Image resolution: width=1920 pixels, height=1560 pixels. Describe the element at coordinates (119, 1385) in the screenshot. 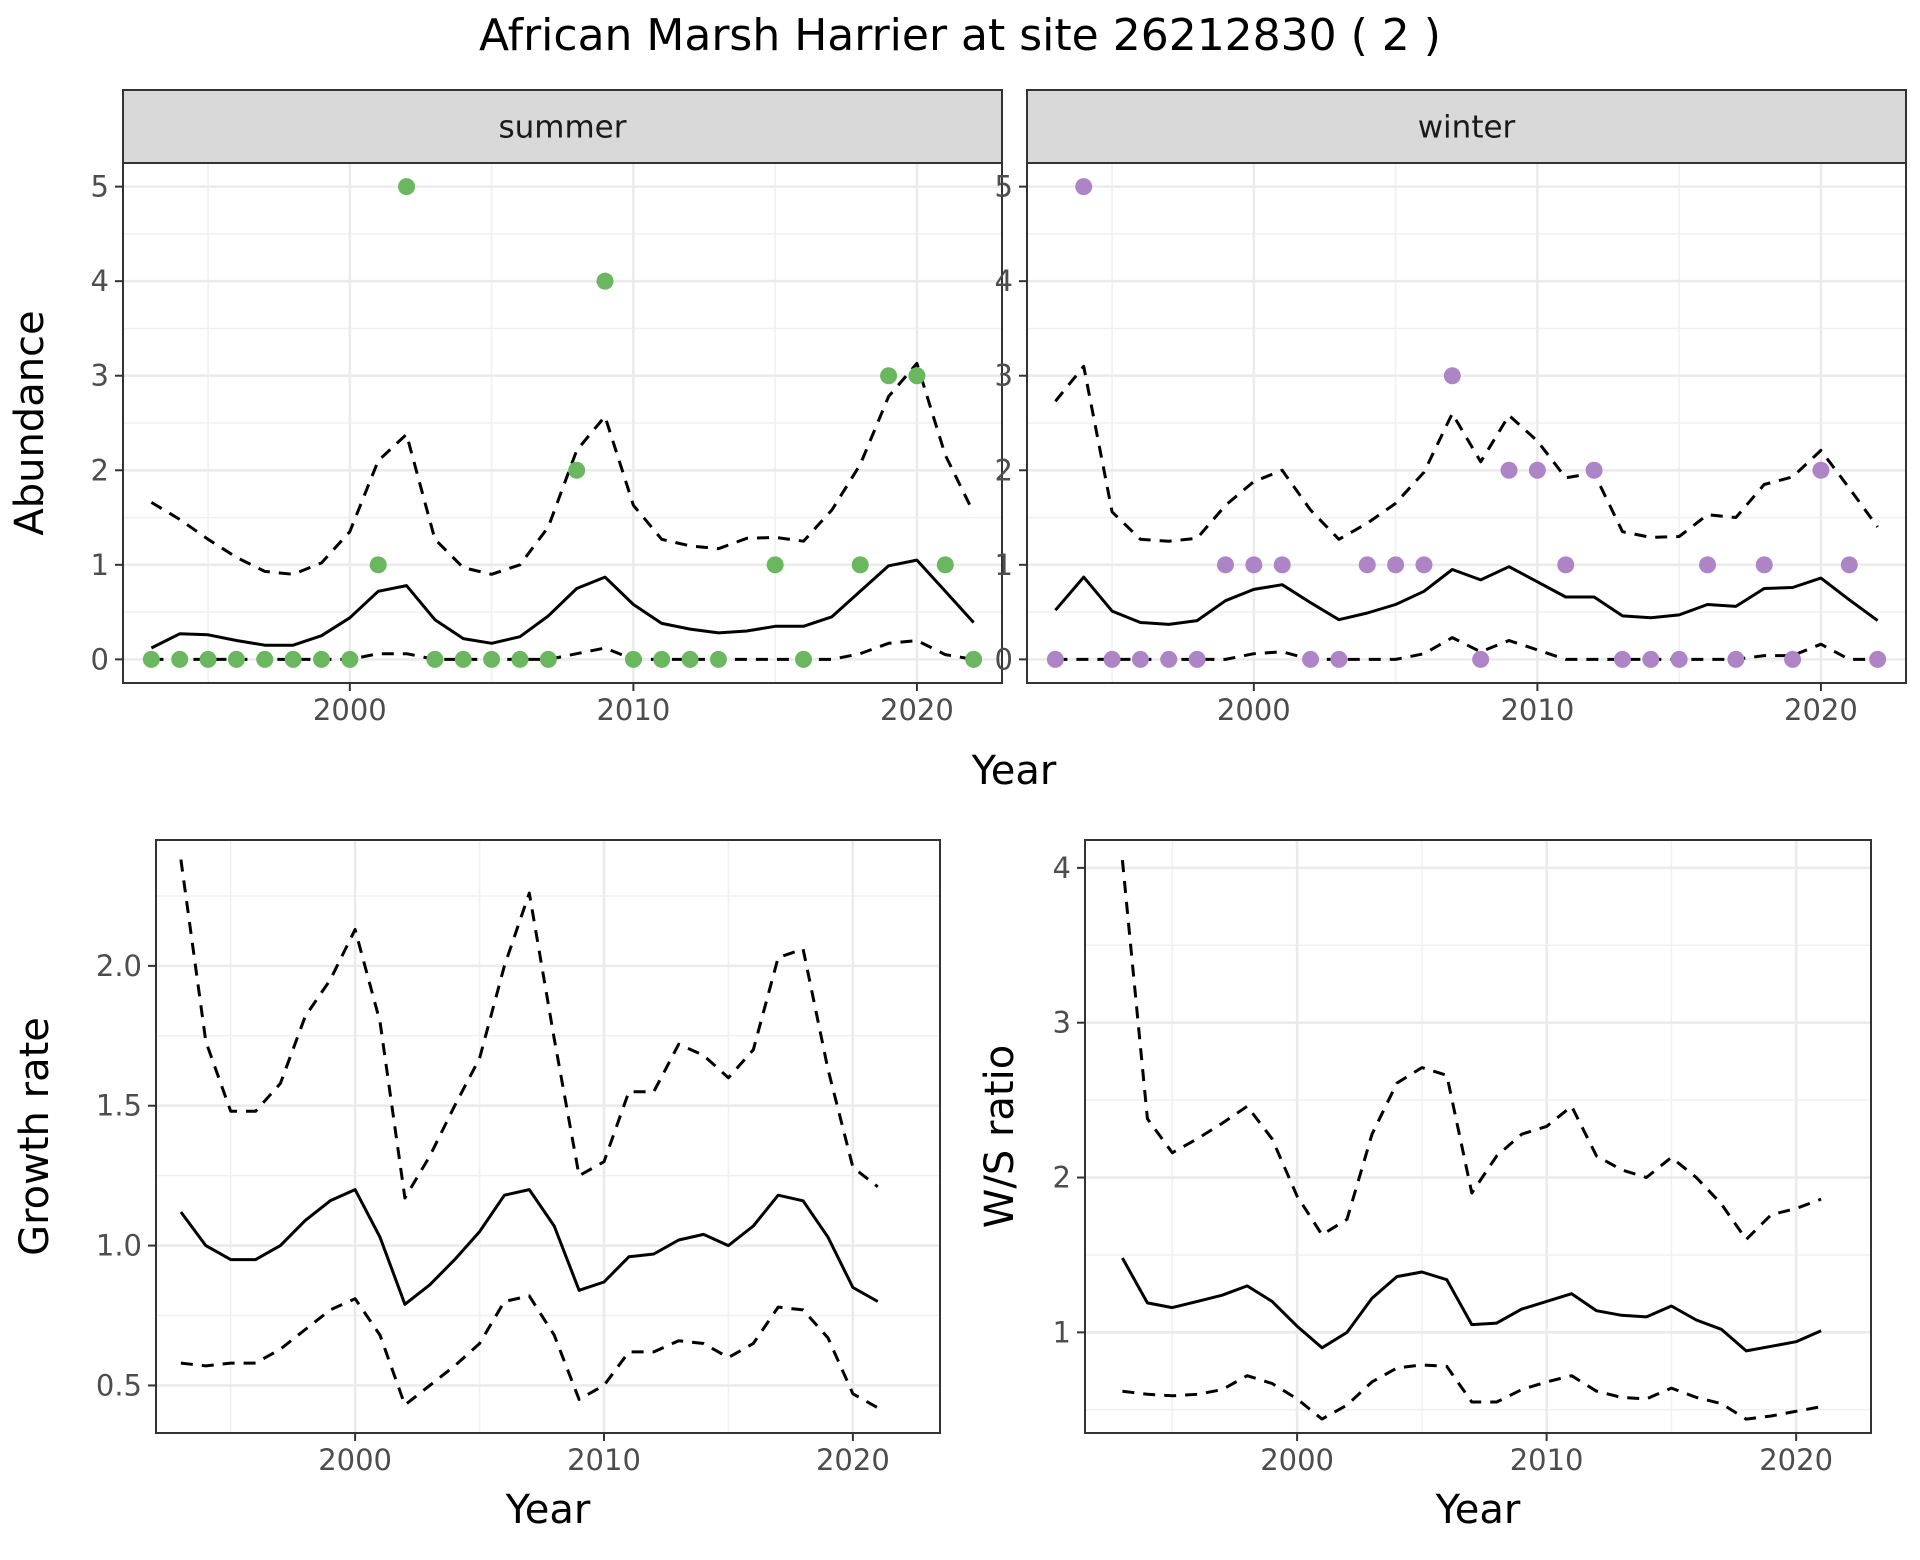

I see `y-tick-label: 0.5` at that location.